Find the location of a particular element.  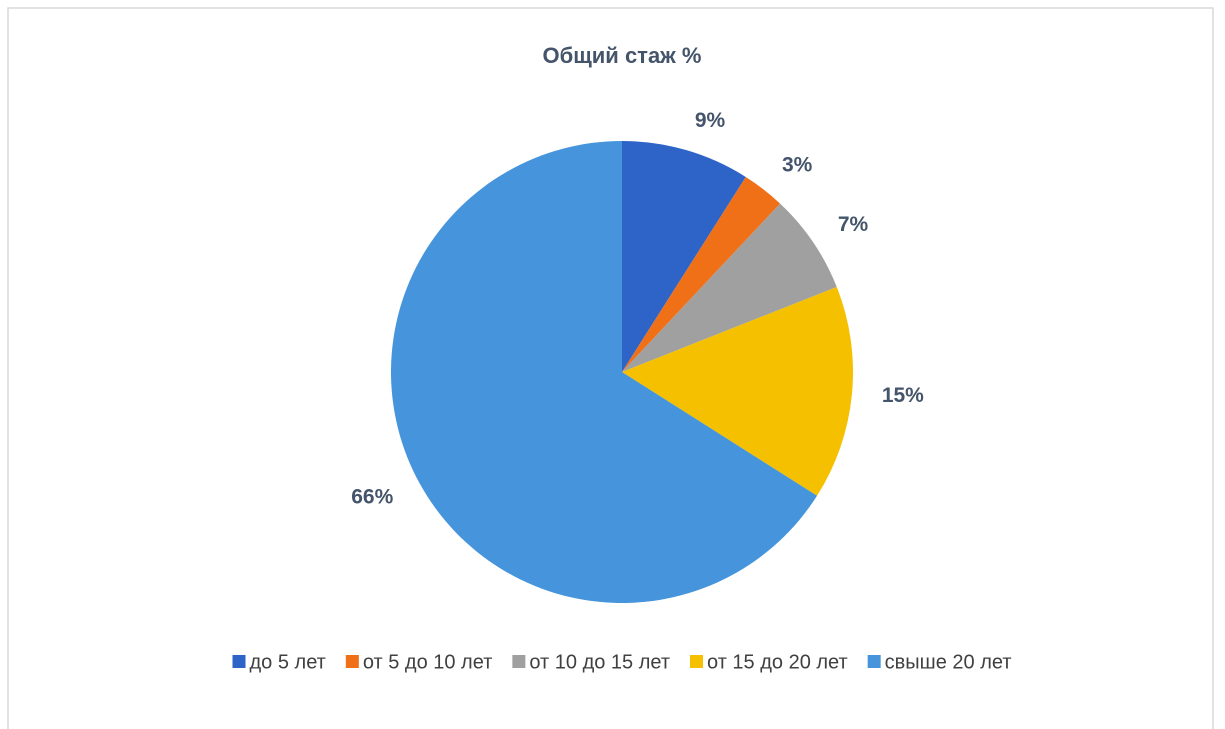

legend-label: от 5 до 10 лет is located at coordinates (428, 662).